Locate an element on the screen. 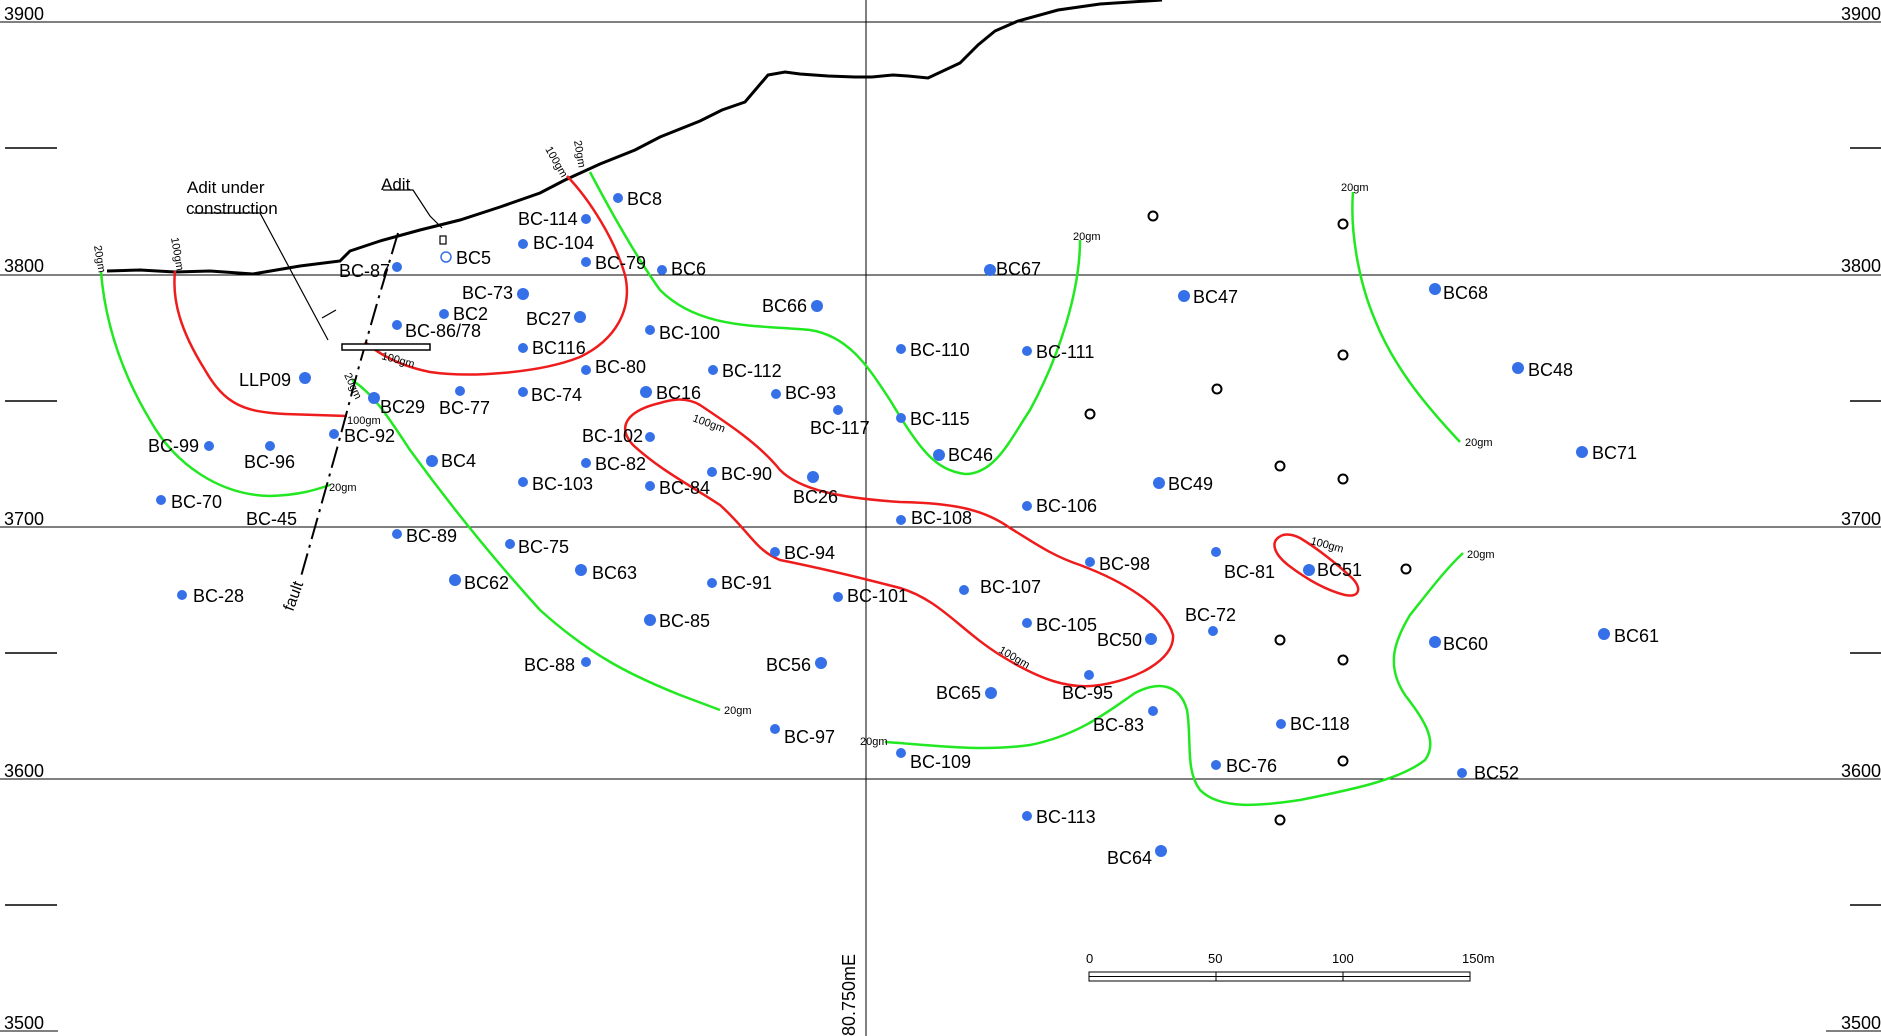 The height and width of the screenshot is (1036, 1881). drill-hole-marker-bc27 is located at coordinates (580, 317).